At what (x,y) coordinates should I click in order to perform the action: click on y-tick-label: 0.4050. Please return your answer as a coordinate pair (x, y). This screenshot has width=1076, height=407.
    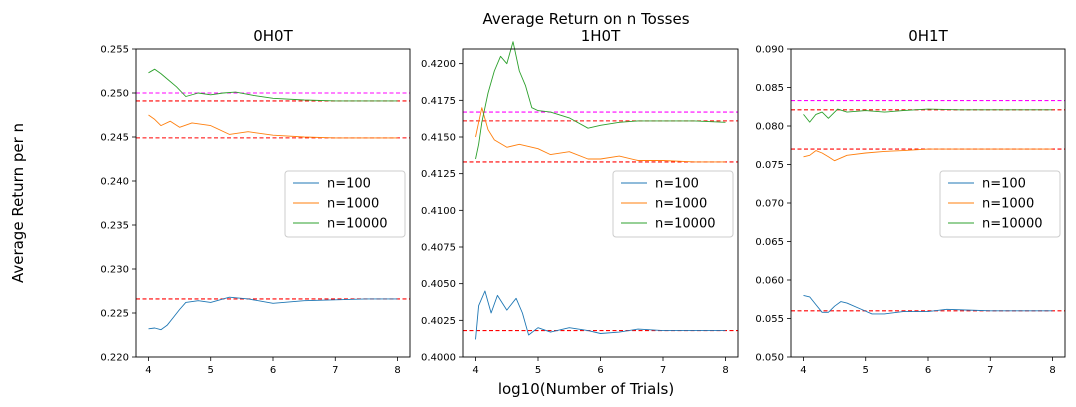
    Looking at the image, I should click on (438, 284).